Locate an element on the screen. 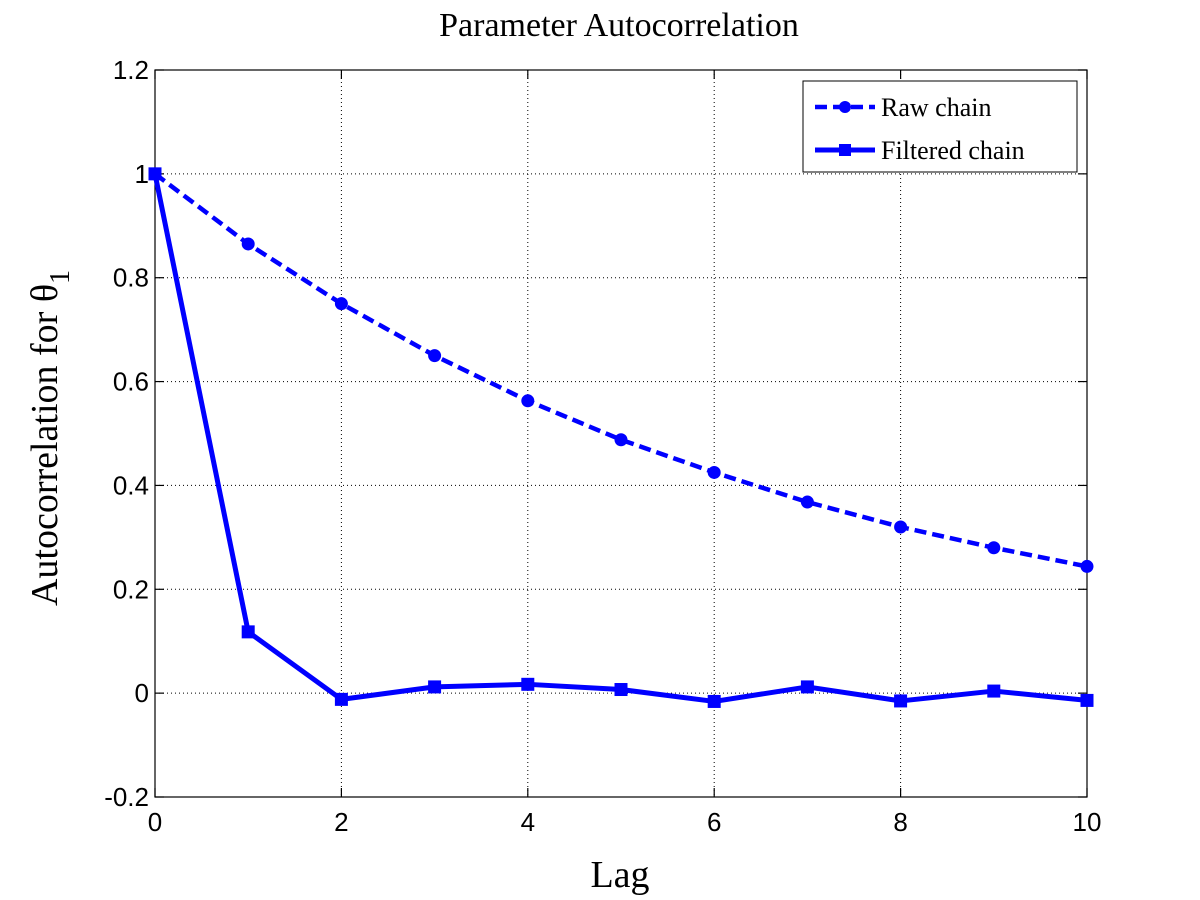  y-axis-label: Autocorrelation for θ1 is located at coordinates (50, 438).